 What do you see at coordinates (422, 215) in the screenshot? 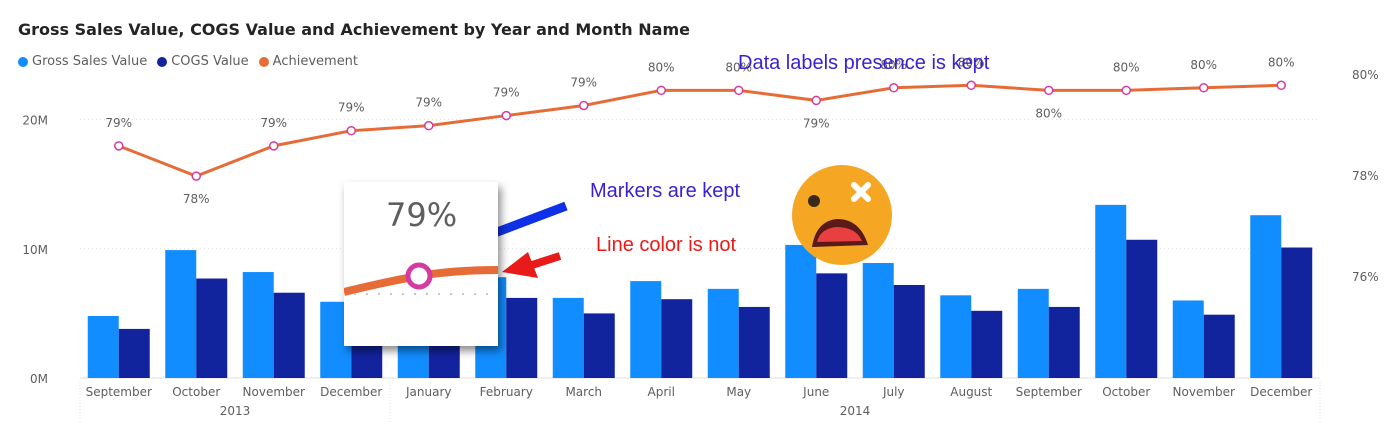
I see `zoom-data-label: 79%` at bounding box center [422, 215].